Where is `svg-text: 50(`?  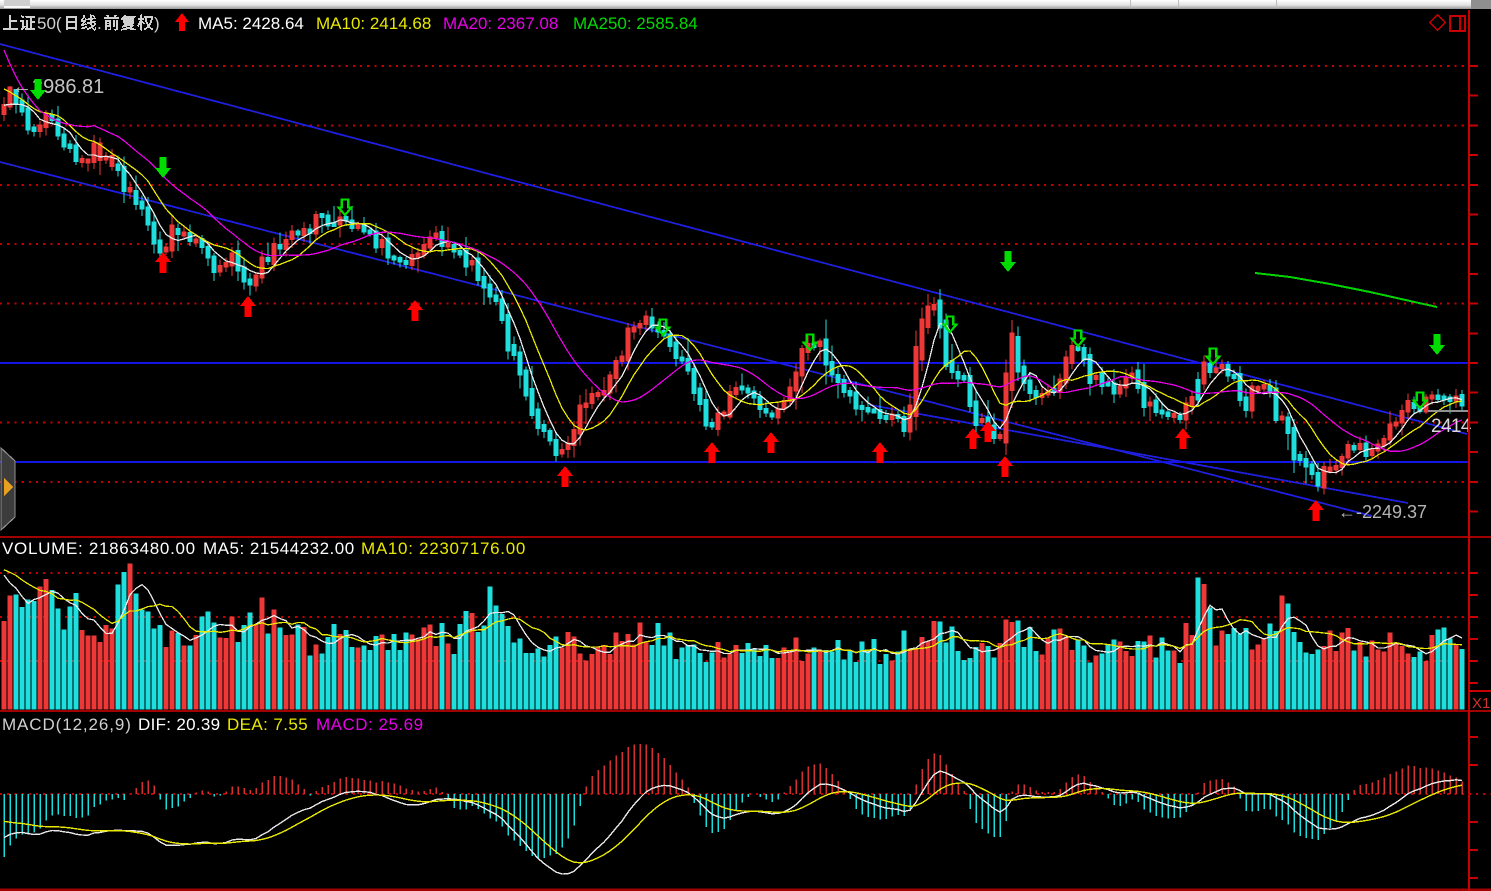 svg-text: 50( is located at coordinates (49, 23).